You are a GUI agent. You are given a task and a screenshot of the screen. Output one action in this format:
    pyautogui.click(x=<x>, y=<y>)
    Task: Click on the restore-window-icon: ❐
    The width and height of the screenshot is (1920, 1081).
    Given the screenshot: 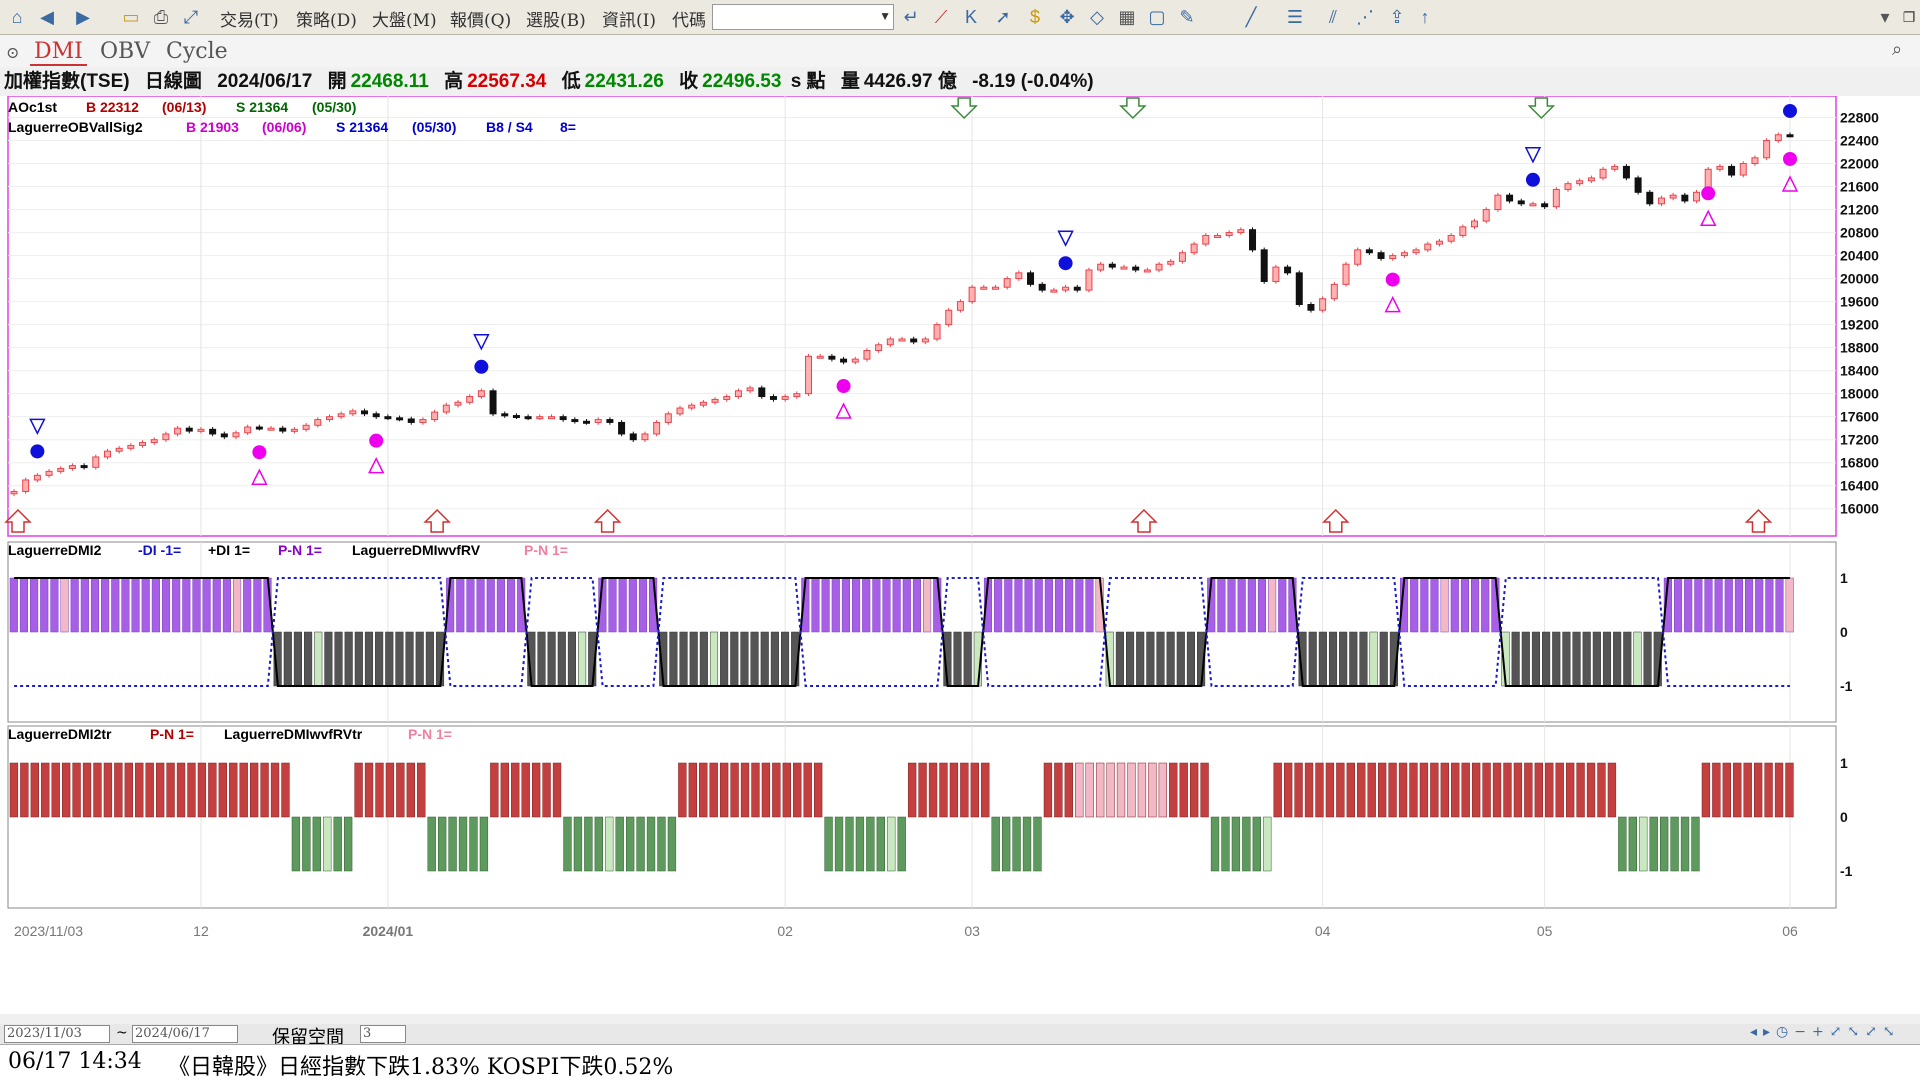 What is the action you would take?
    pyautogui.click(x=1909, y=16)
    